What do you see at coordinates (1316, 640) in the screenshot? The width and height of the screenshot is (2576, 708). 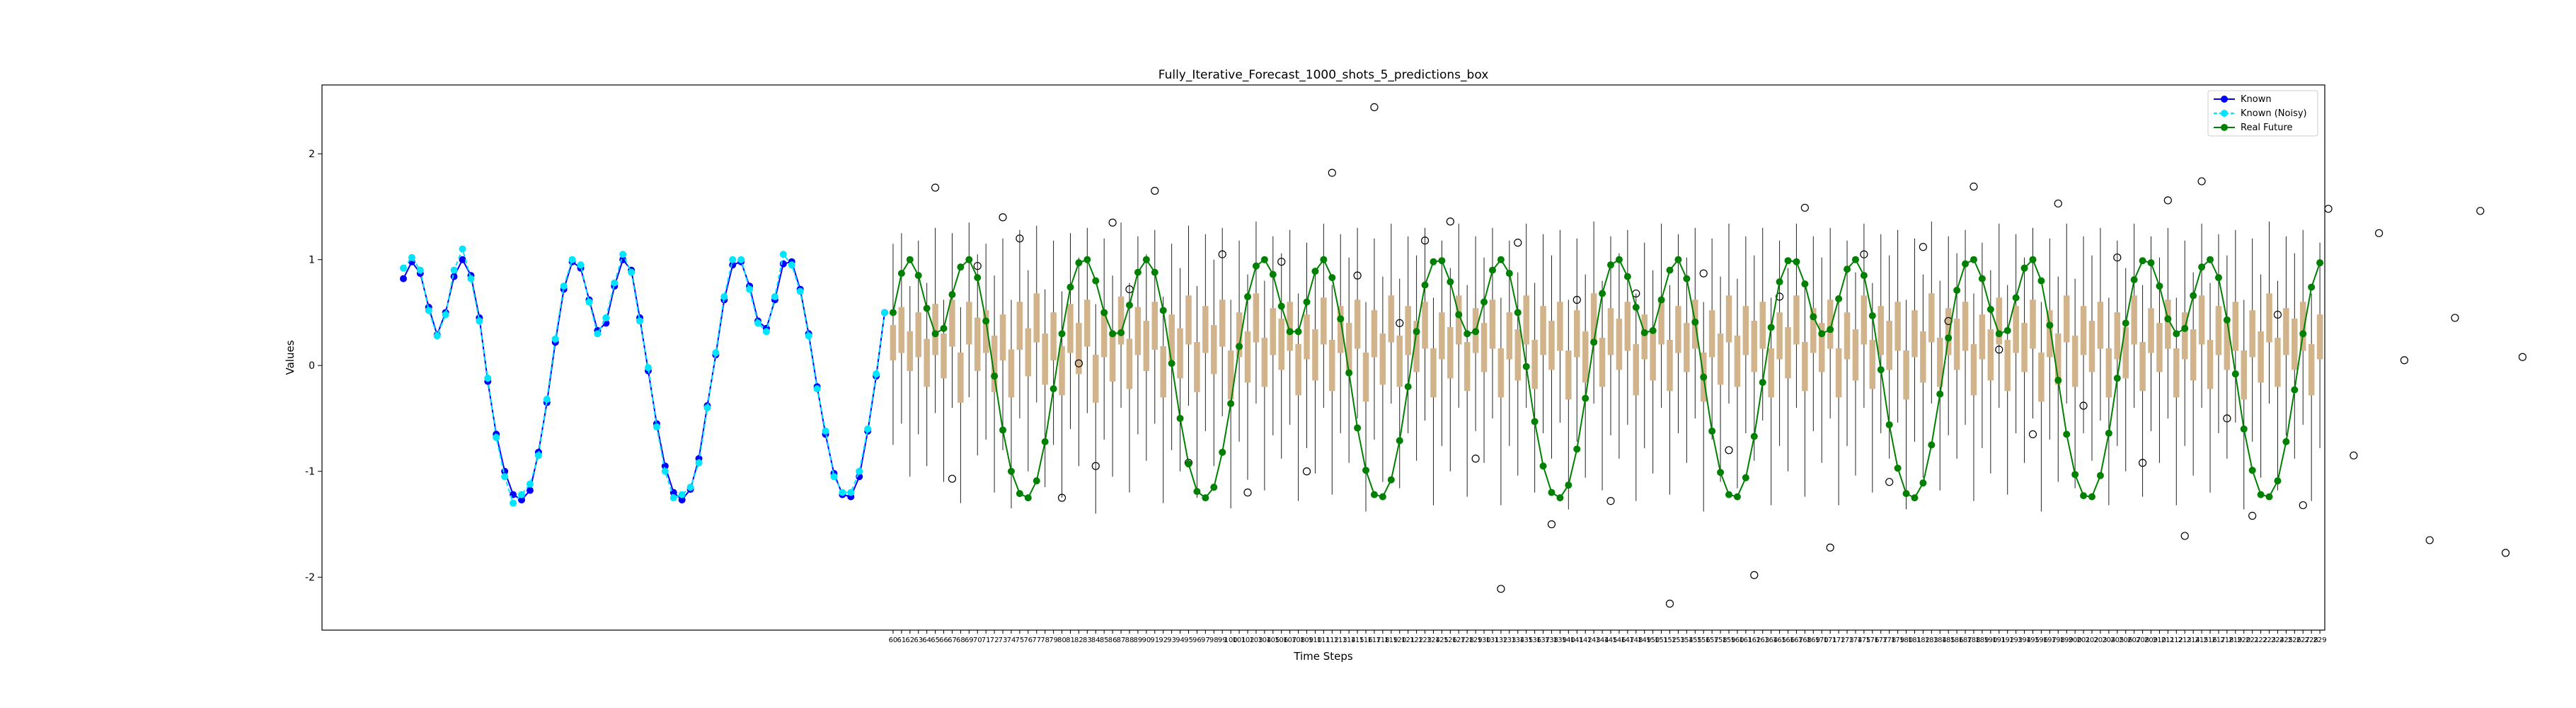 I see `x-tick-label: 110` at bounding box center [1316, 640].